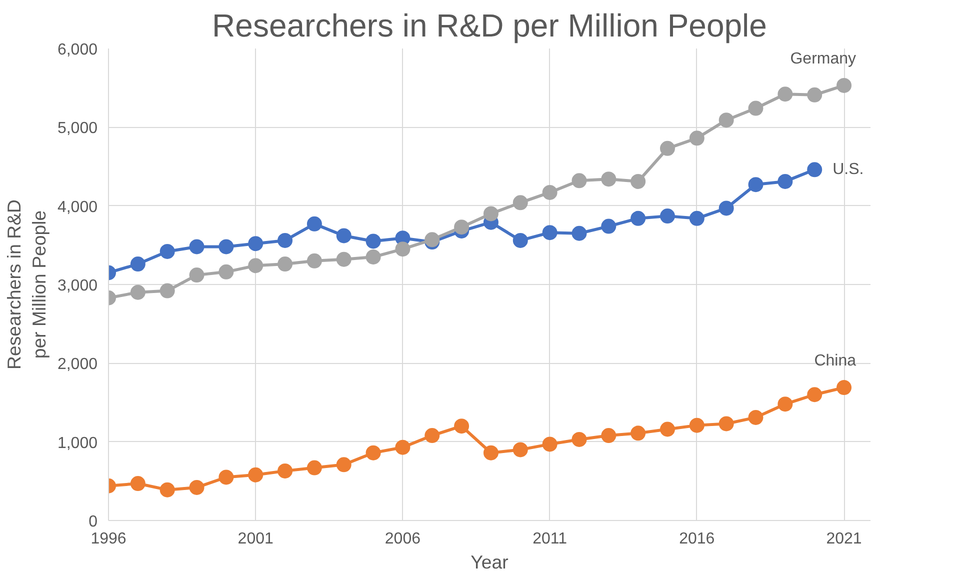  What do you see at coordinates (256, 539) in the screenshot?
I see `x-tick-label: 2001` at bounding box center [256, 539].